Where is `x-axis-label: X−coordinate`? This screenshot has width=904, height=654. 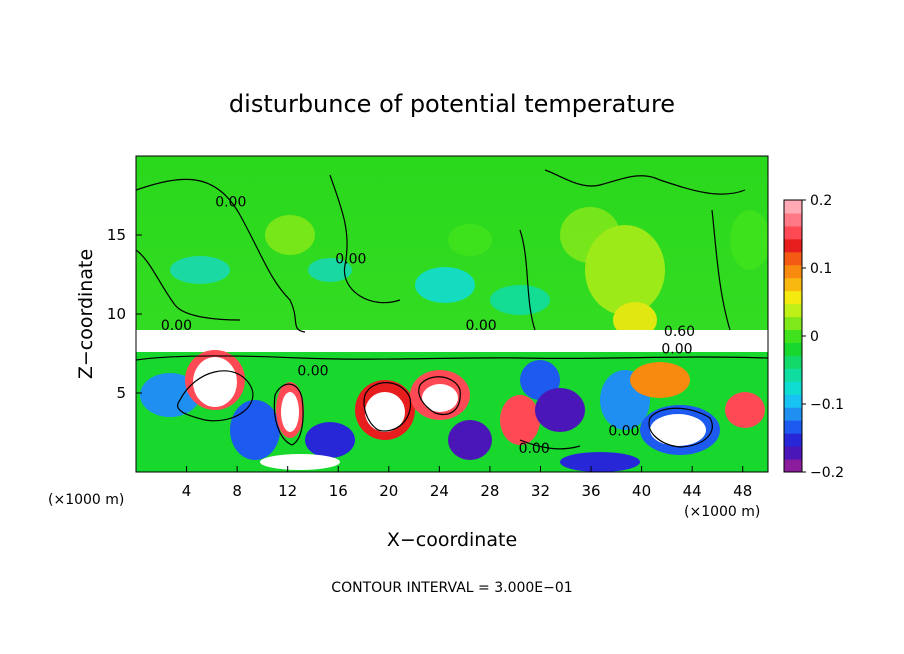 x-axis-label: X−coordinate is located at coordinates (452, 540).